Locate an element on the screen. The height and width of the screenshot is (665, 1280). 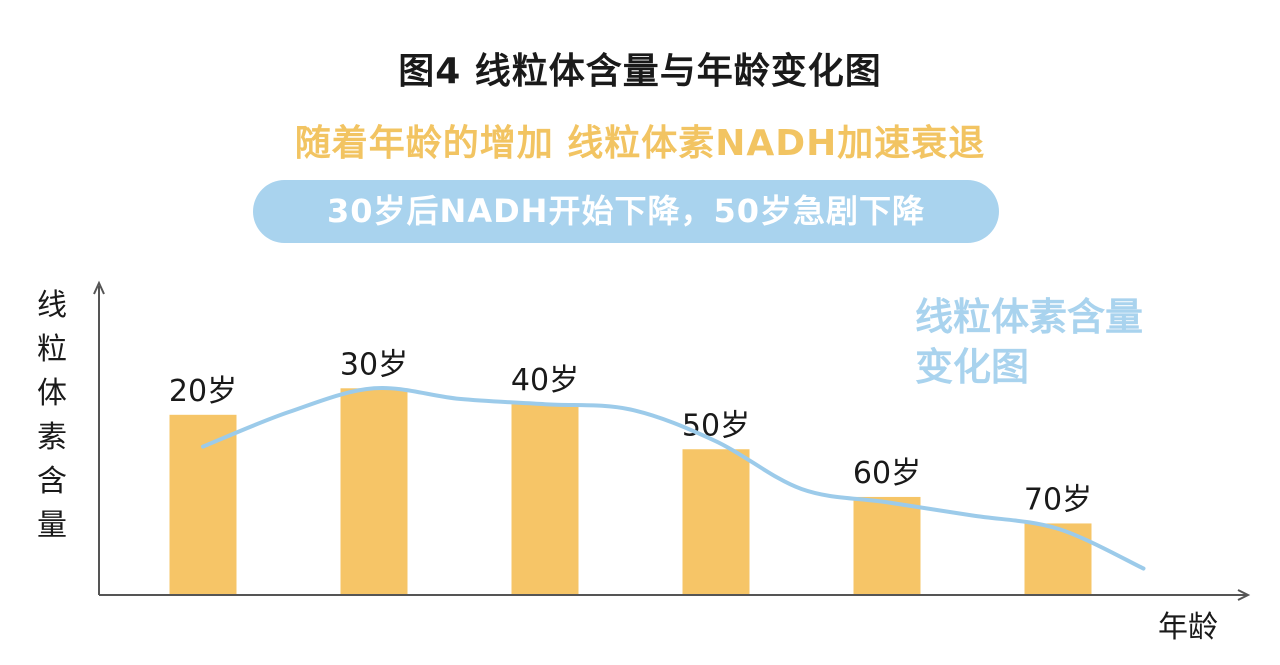
bar-label-3: 50岁 is located at coordinates (716, 425).